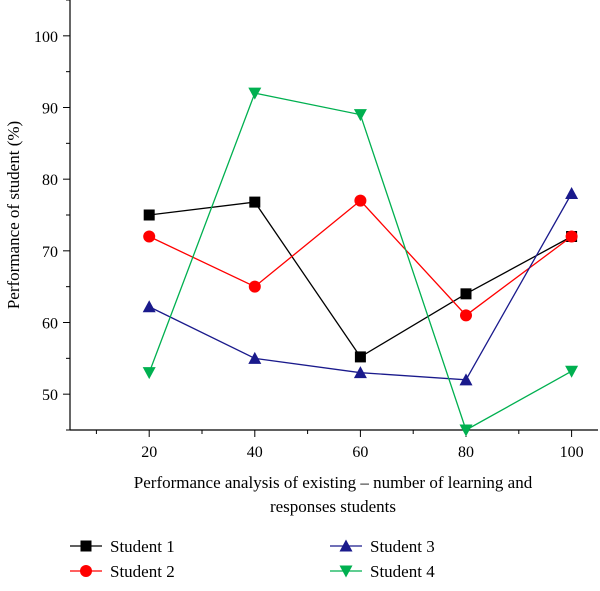  Describe the element at coordinates (466, 452) in the screenshot. I see `x-tick-label: 80` at that location.